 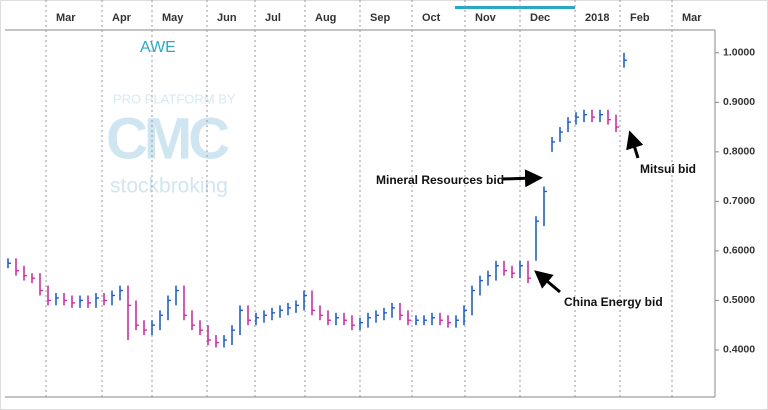 I want to click on annotation: China Energy bid, so click(x=613, y=302).